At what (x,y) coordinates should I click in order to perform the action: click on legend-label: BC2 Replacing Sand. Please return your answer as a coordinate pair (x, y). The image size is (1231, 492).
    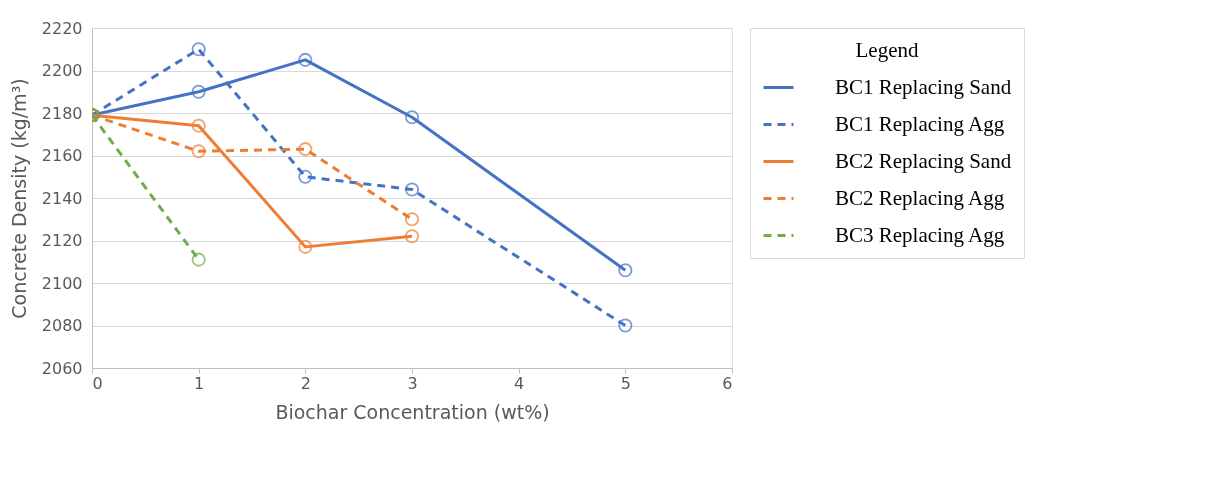
    Looking at the image, I should click on (923, 160).